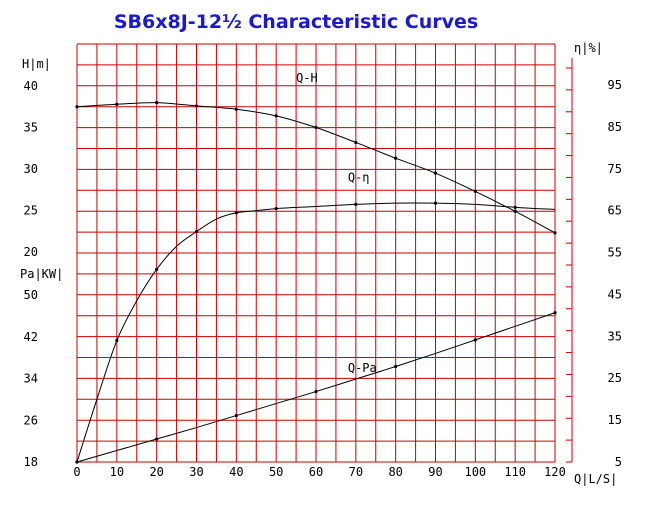 The height and width of the screenshot is (524, 651). What do you see at coordinates (156, 472) in the screenshot?
I see `x-tick-label: 20` at bounding box center [156, 472].